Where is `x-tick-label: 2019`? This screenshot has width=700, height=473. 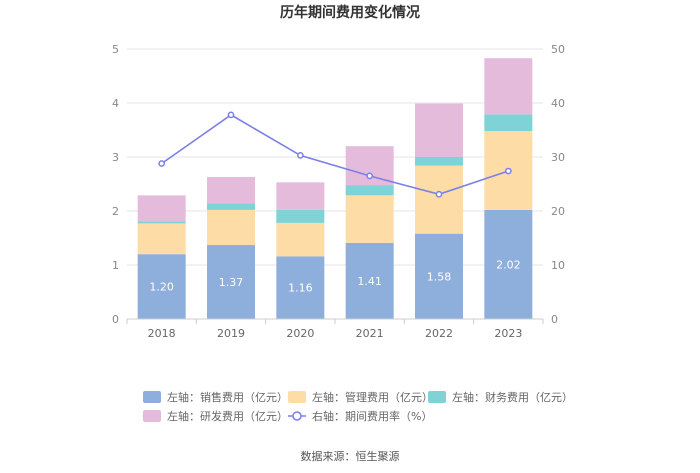
x-tick-label: 2019 is located at coordinates (231, 333).